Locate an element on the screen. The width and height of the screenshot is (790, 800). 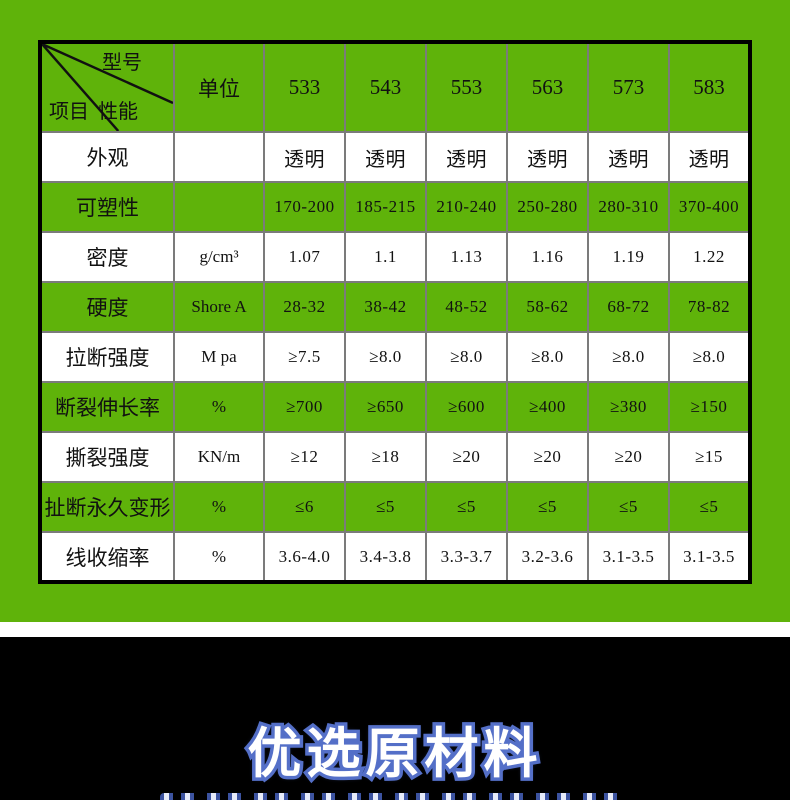
cell-value: 170-200 is located at coordinates (304, 207).